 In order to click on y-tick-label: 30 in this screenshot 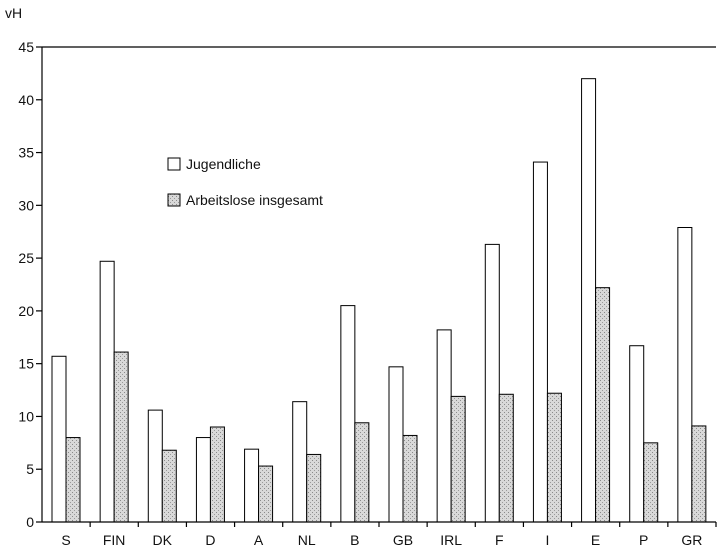, I will do `click(26, 205)`.